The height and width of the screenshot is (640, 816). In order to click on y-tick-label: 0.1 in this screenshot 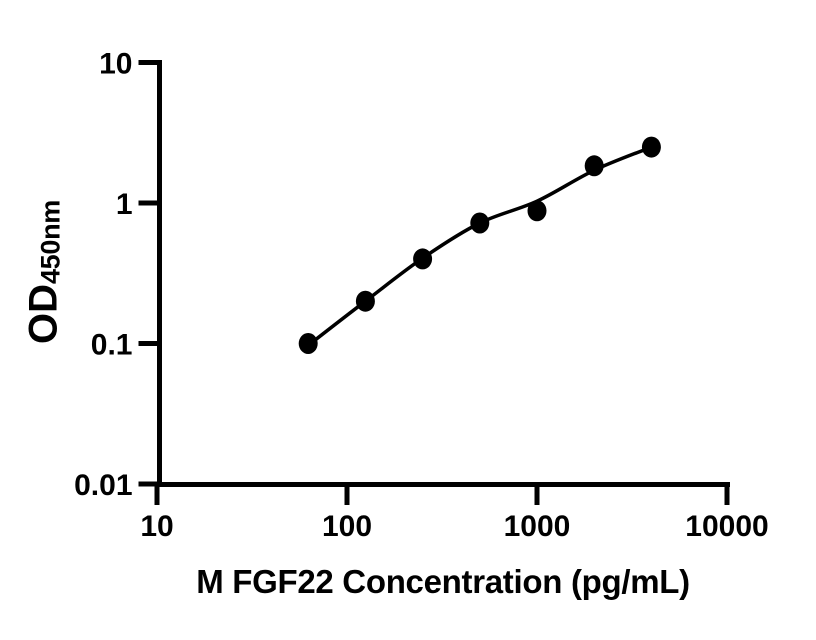, I will do `click(112, 345)`.